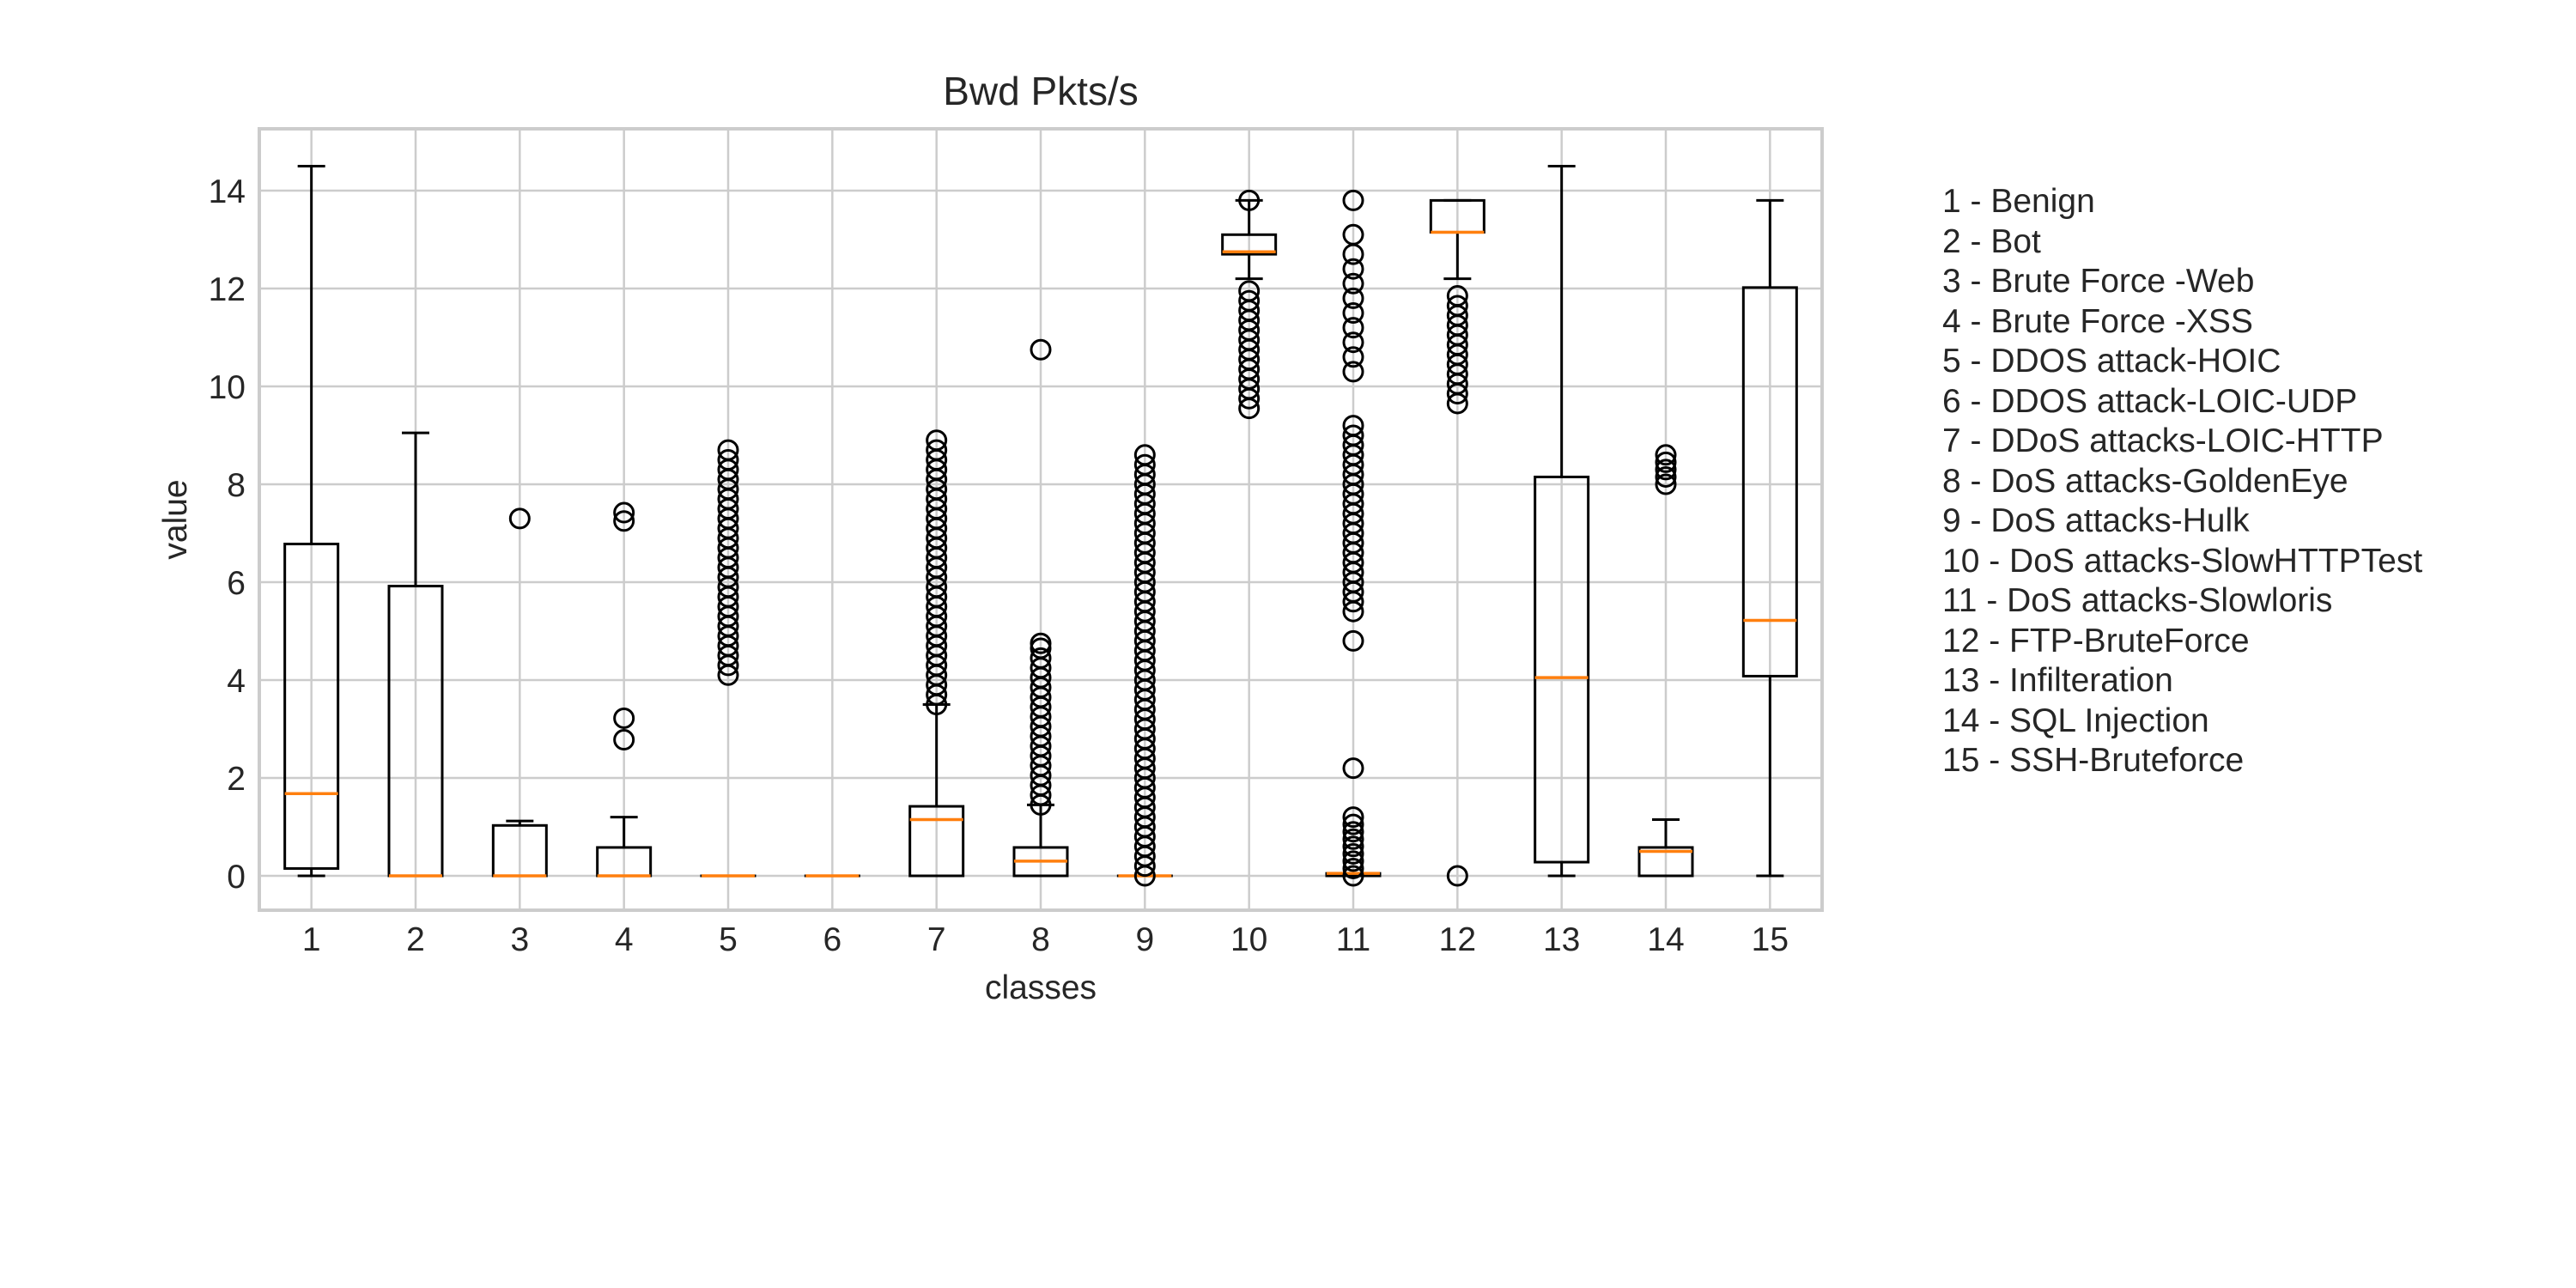 The width and height of the screenshot is (2576, 1288). I want to click on legend-item: 12 - FTP-BruteForce, so click(2096, 640).